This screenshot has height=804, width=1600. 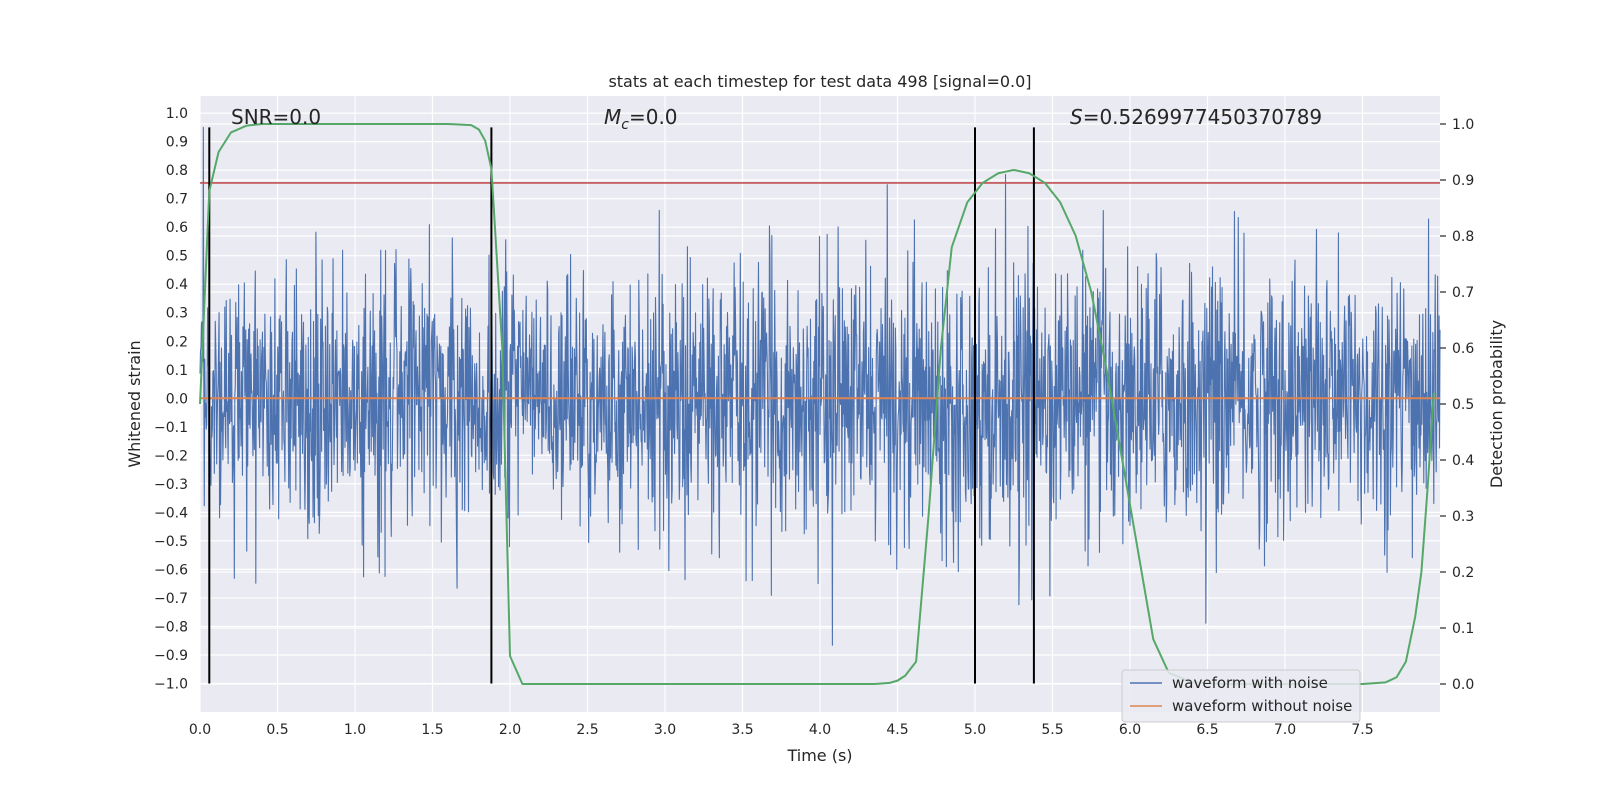 What do you see at coordinates (134, 403) in the screenshot?
I see `y-axis-label-left: Whitened strain` at bounding box center [134, 403].